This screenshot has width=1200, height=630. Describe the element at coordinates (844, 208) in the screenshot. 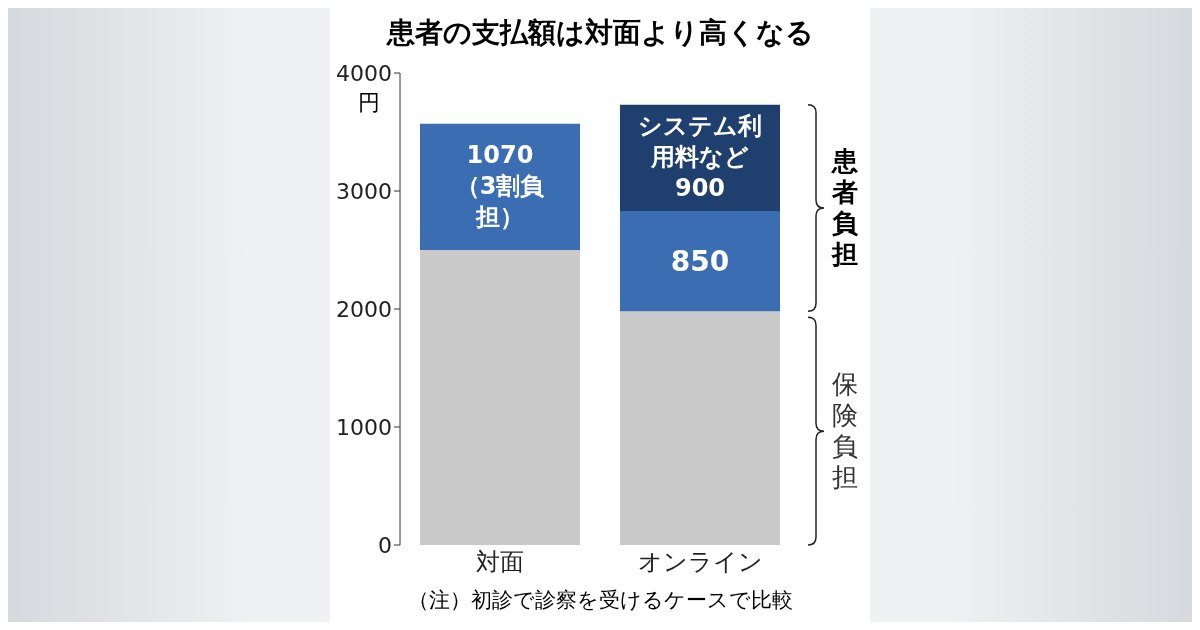

I see `text: 患者負担` at that location.